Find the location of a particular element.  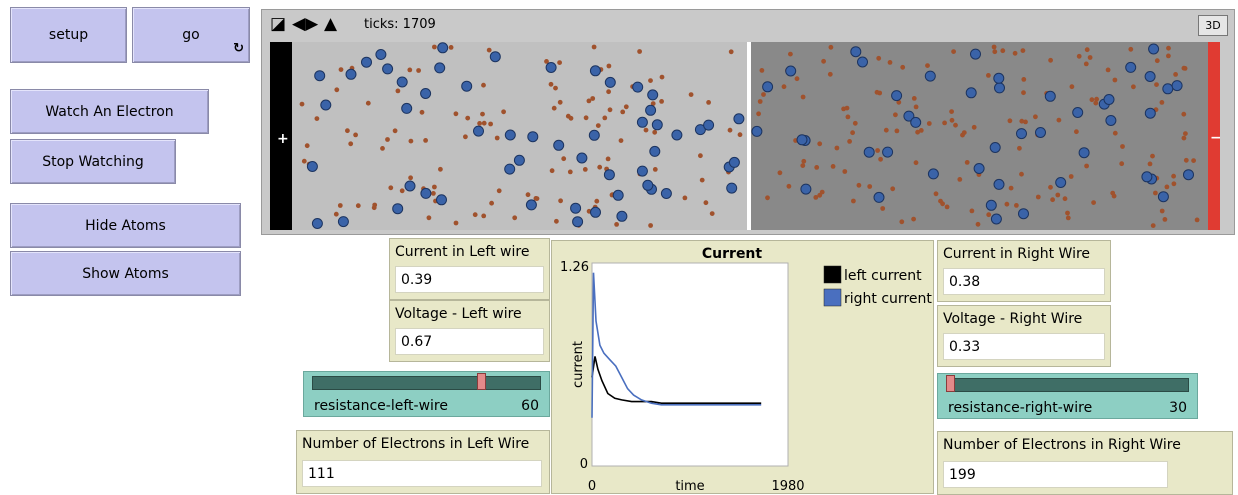

edge-wrap-icon: ◪ is located at coordinates (278, 24).